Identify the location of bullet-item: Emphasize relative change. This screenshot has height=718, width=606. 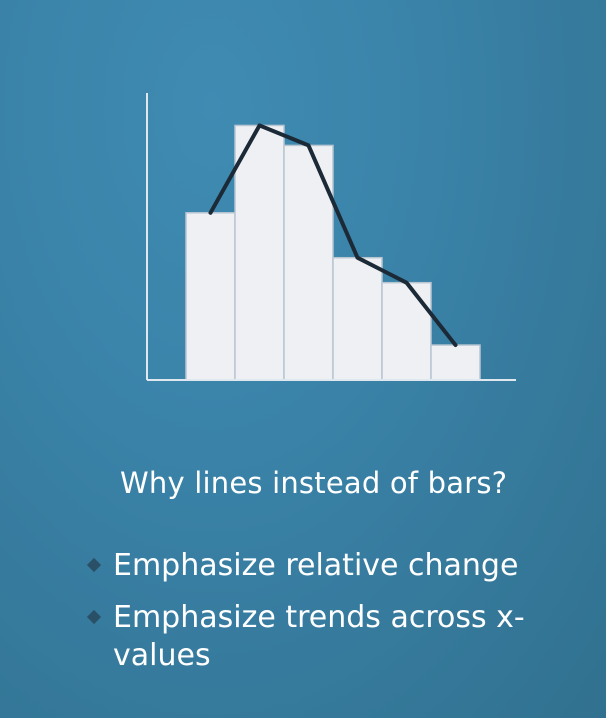
(324, 566).